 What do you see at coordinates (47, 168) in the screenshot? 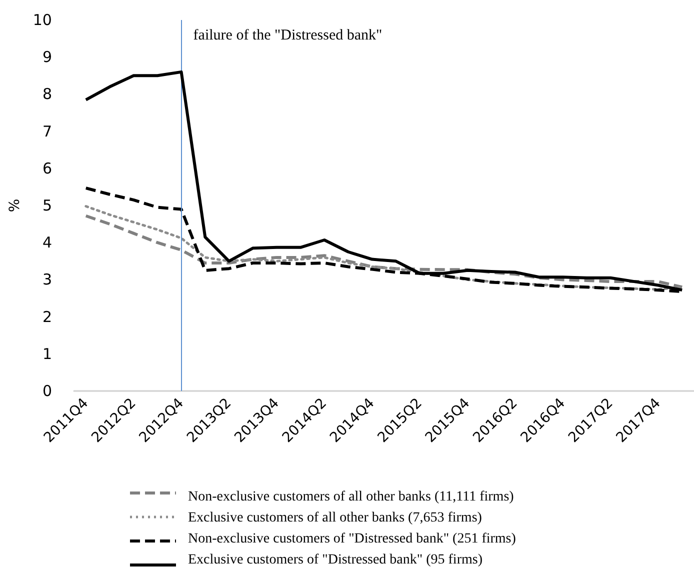
I see `y-tick-label: 6` at bounding box center [47, 168].